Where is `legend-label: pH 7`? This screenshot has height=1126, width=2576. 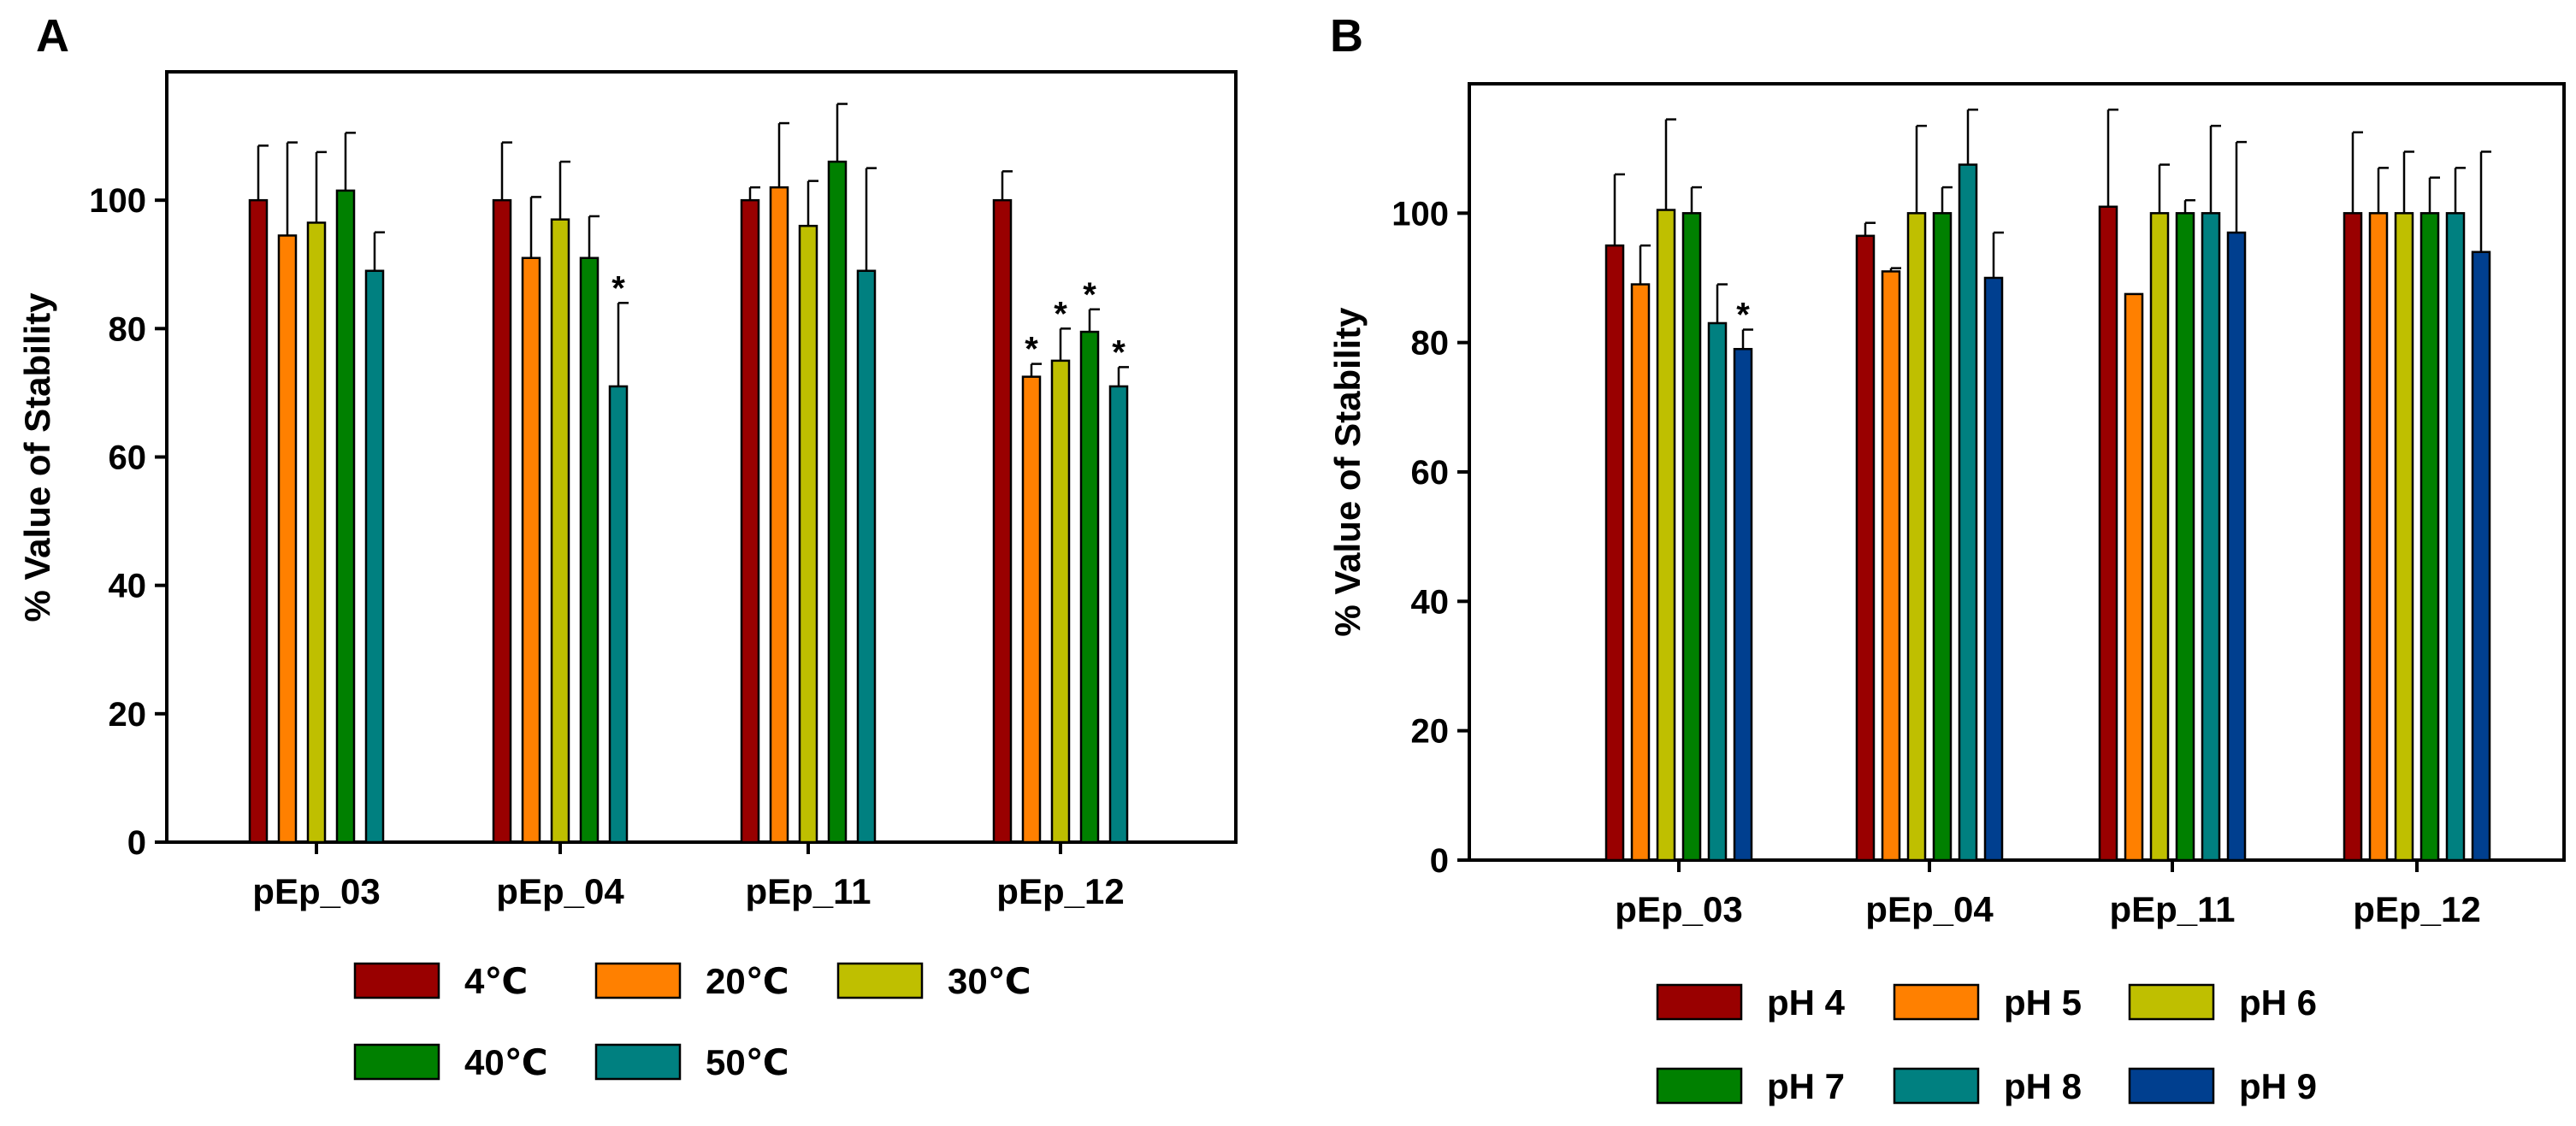
legend-label: pH 7 is located at coordinates (1806, 1086).